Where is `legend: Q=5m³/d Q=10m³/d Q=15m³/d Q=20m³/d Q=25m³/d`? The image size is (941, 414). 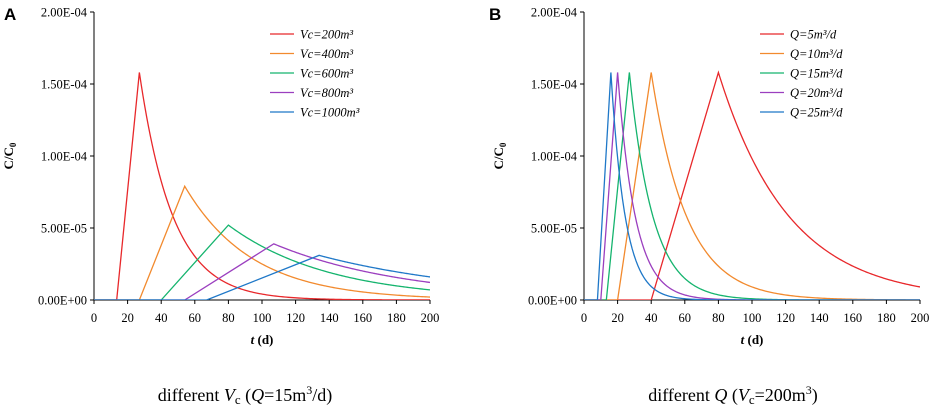
legend: Q=5m³/d Q=10m³/d Q=15m³/d Q=20m³/d Q=25m³/d is located at coordinates (801, 74).